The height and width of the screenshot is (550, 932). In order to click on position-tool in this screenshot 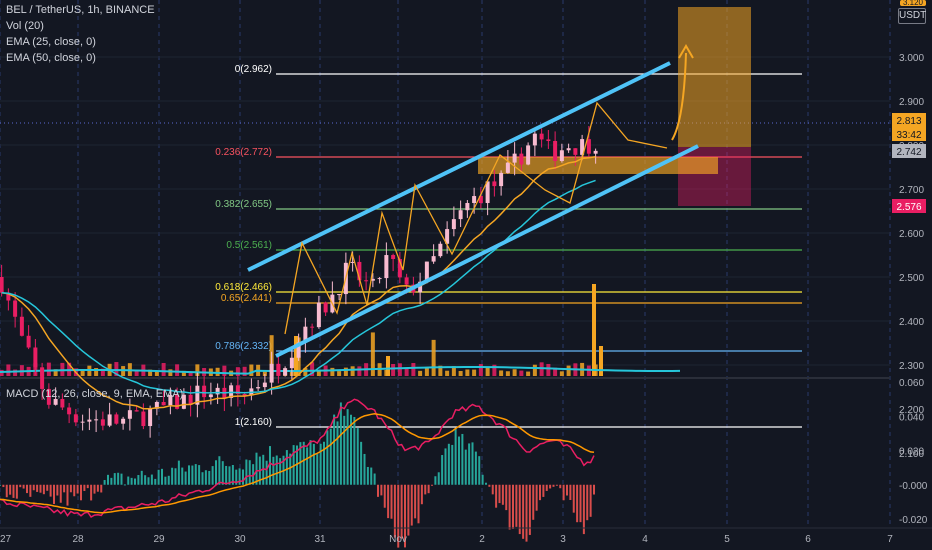, I will do `click(614, 106)`.